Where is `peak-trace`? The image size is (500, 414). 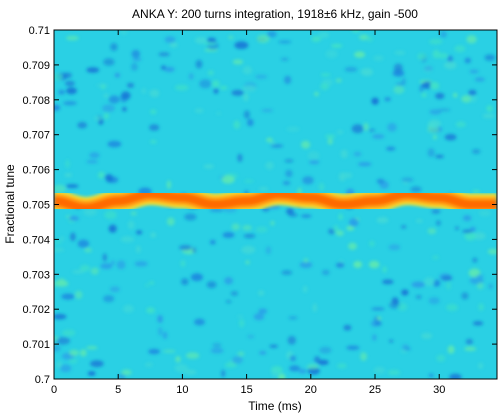
peak-trace is located at coordinates (275, 201).